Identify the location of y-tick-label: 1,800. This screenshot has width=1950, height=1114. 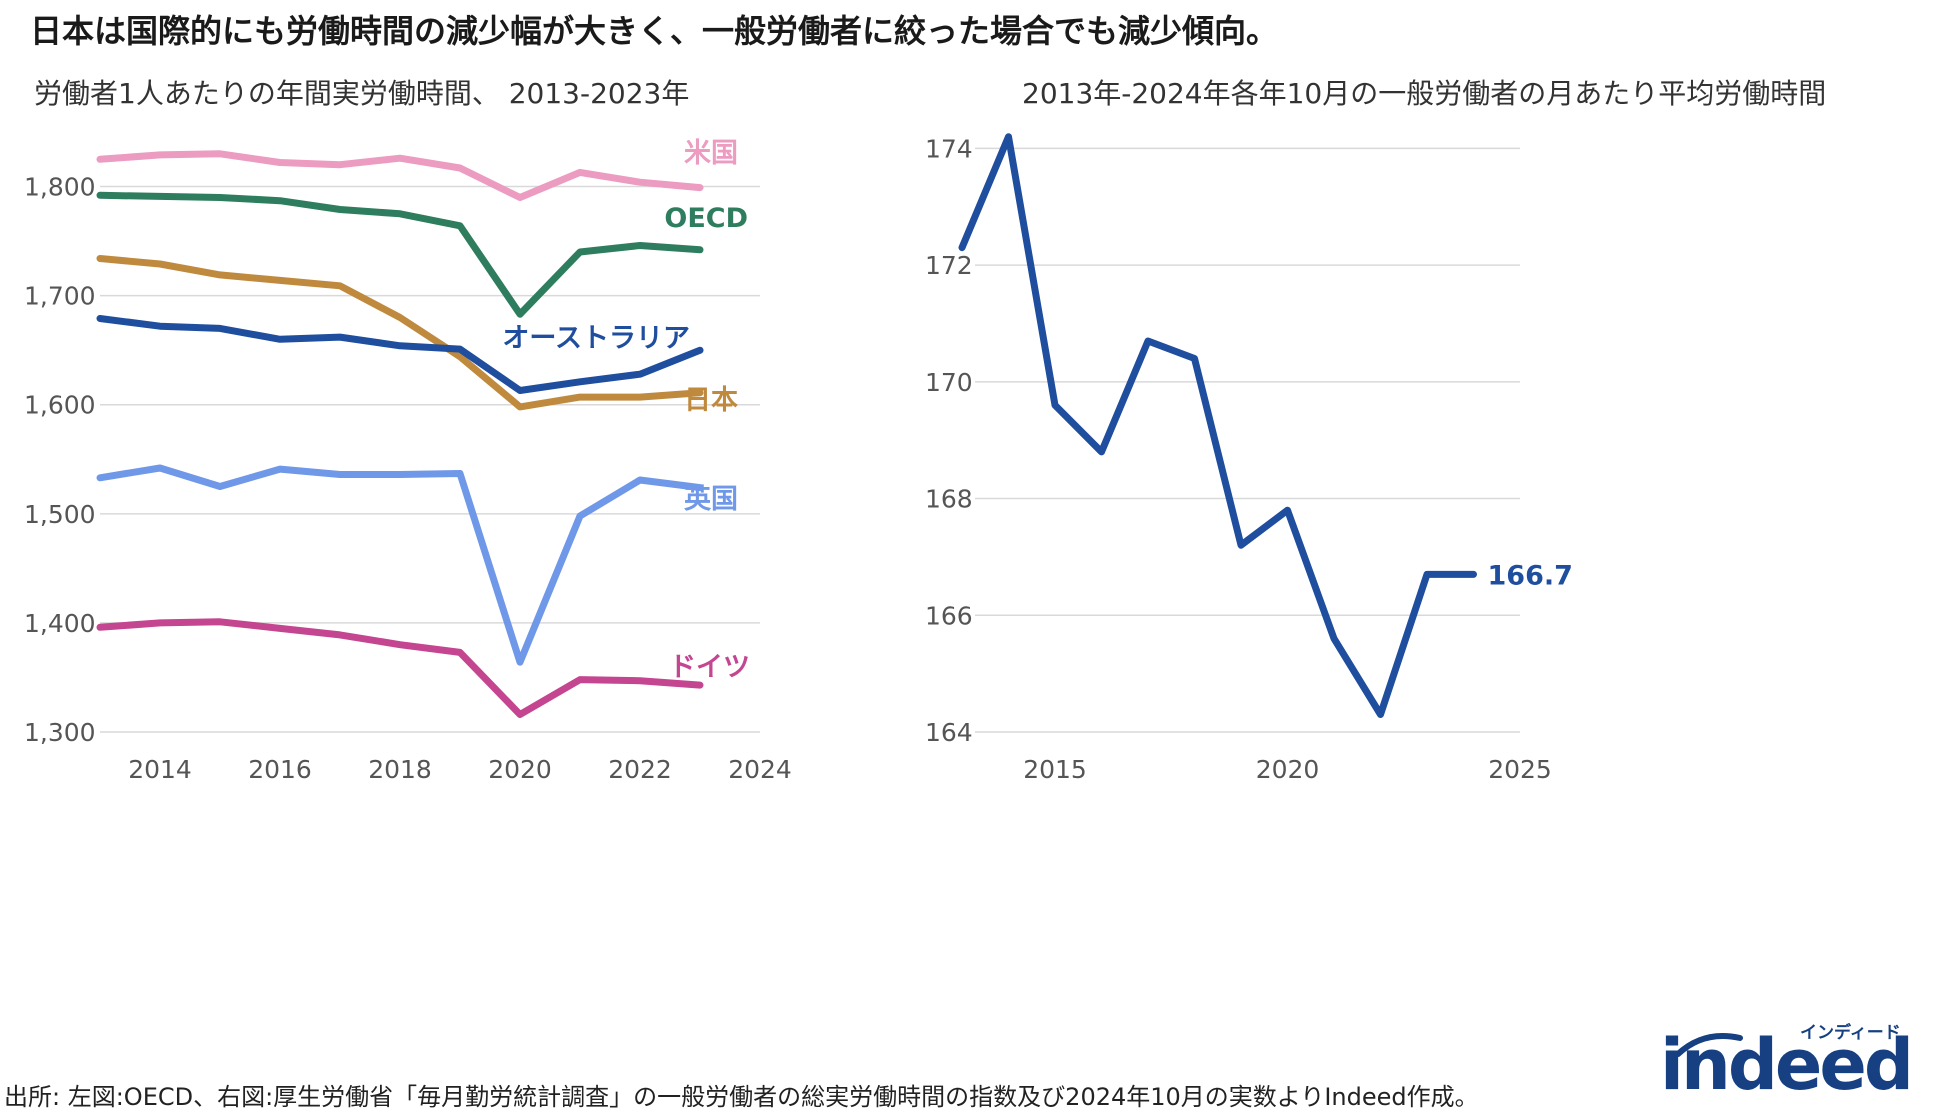
(60, 187).